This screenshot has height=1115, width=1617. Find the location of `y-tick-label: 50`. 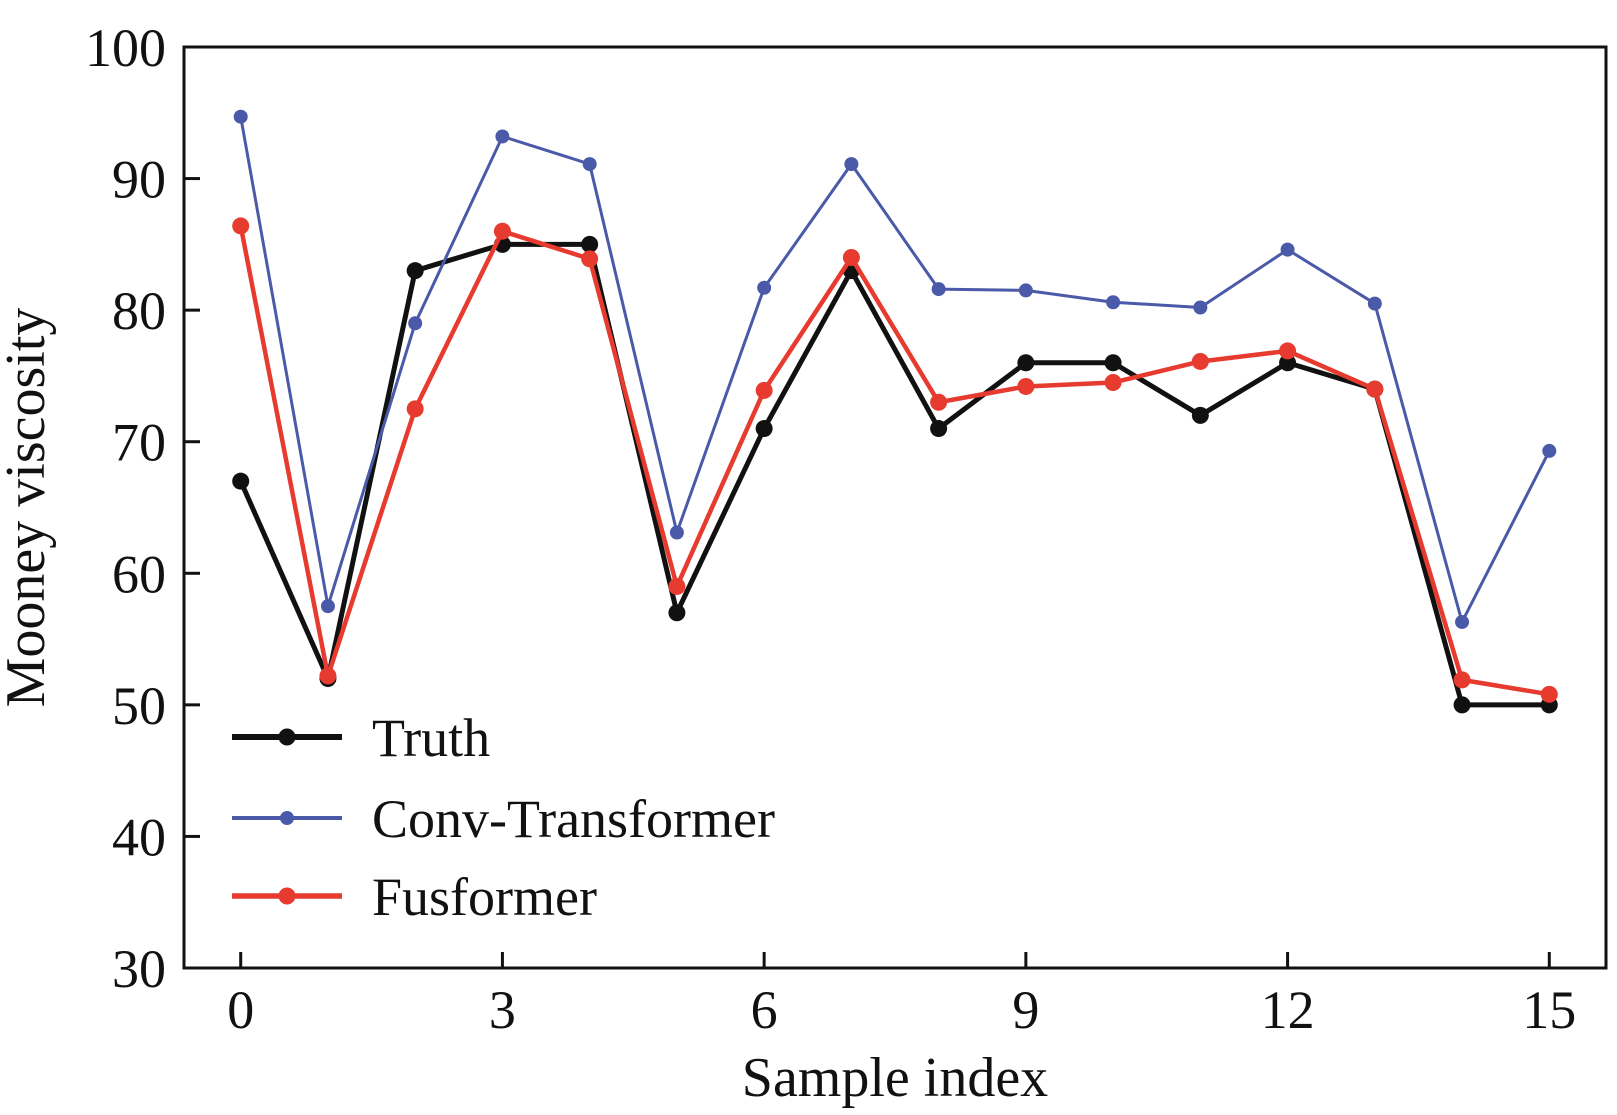

y-tick-label: 50 is located at coordinates (139, 706).